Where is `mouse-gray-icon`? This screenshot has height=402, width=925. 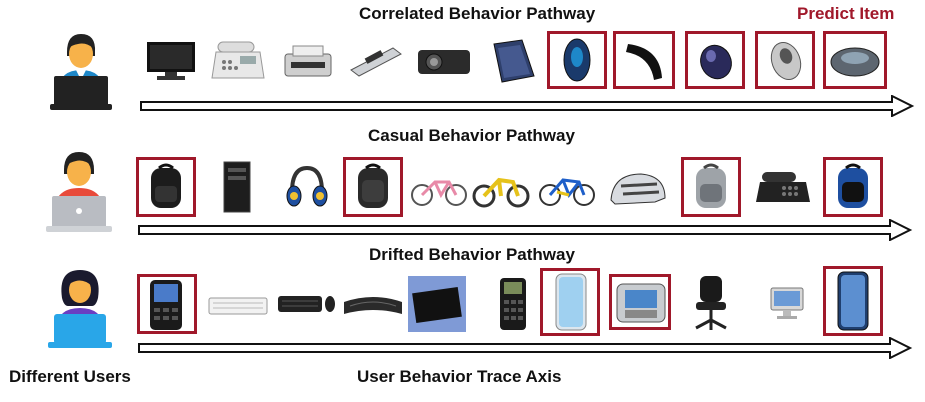
mouse-gray-icon is located at coordinates (855, 60).